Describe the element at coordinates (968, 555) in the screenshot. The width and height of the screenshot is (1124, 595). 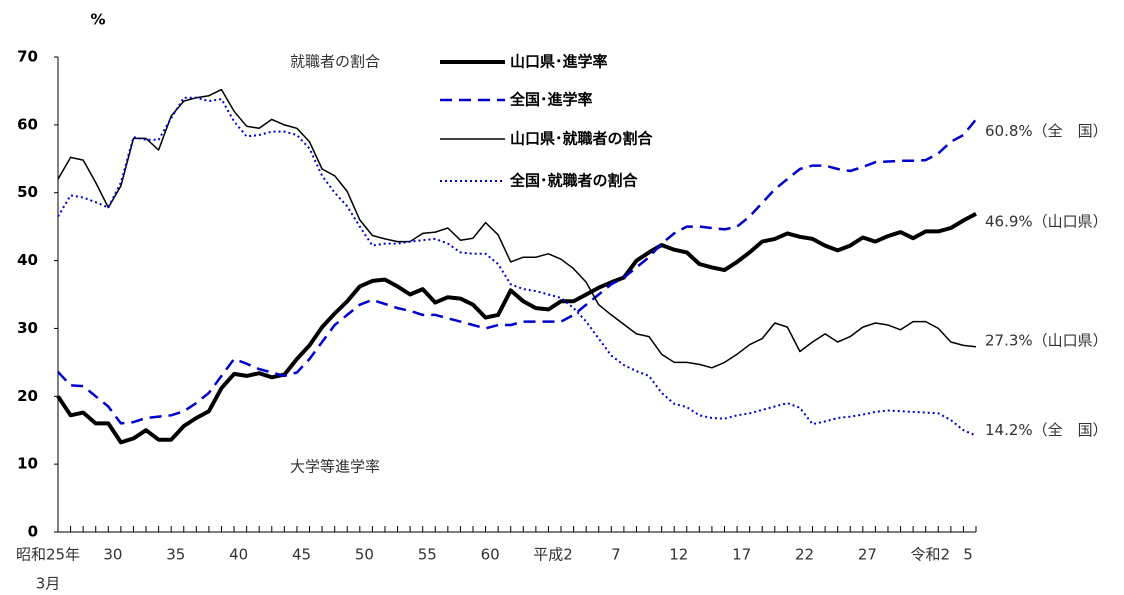
I see `x-tick-label: 5` at that location.